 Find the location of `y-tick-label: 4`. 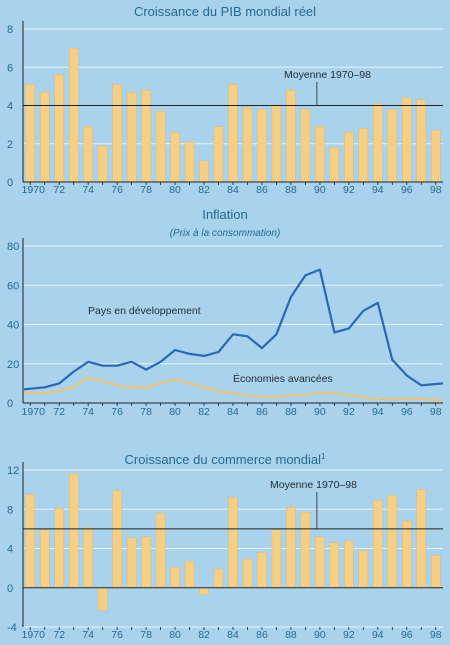

y-tick-label: 4 is located at coordinates (10, 550).